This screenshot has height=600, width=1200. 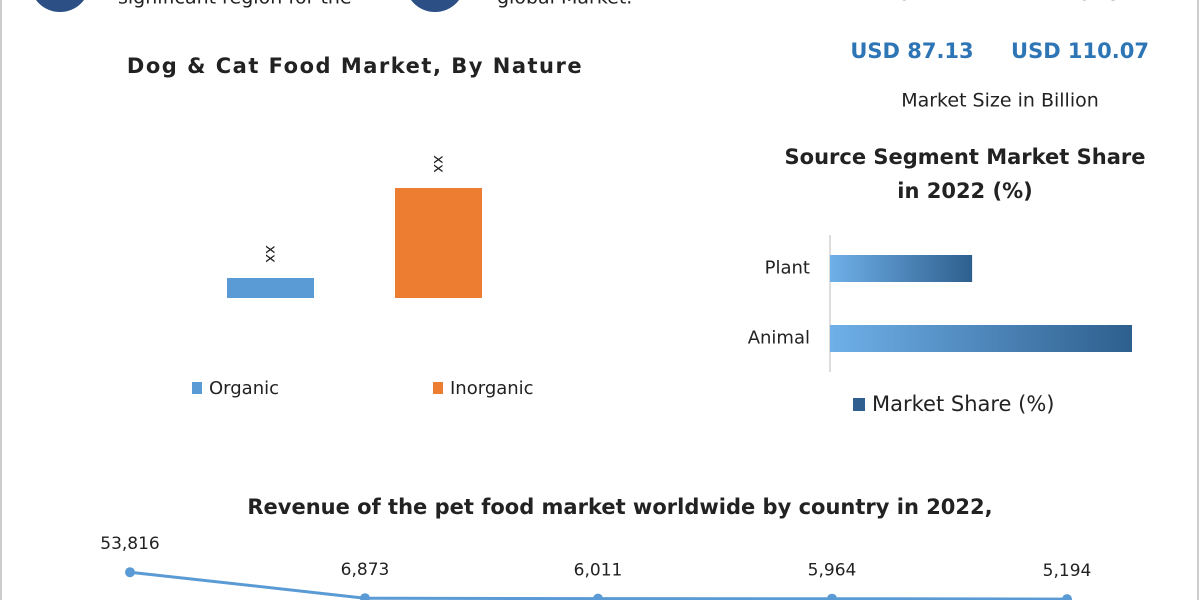 What do you see at coordinates (963, 404) in the screenshot?
I see `legend-label: Market Share (%)` at bounding box center [963, 404].